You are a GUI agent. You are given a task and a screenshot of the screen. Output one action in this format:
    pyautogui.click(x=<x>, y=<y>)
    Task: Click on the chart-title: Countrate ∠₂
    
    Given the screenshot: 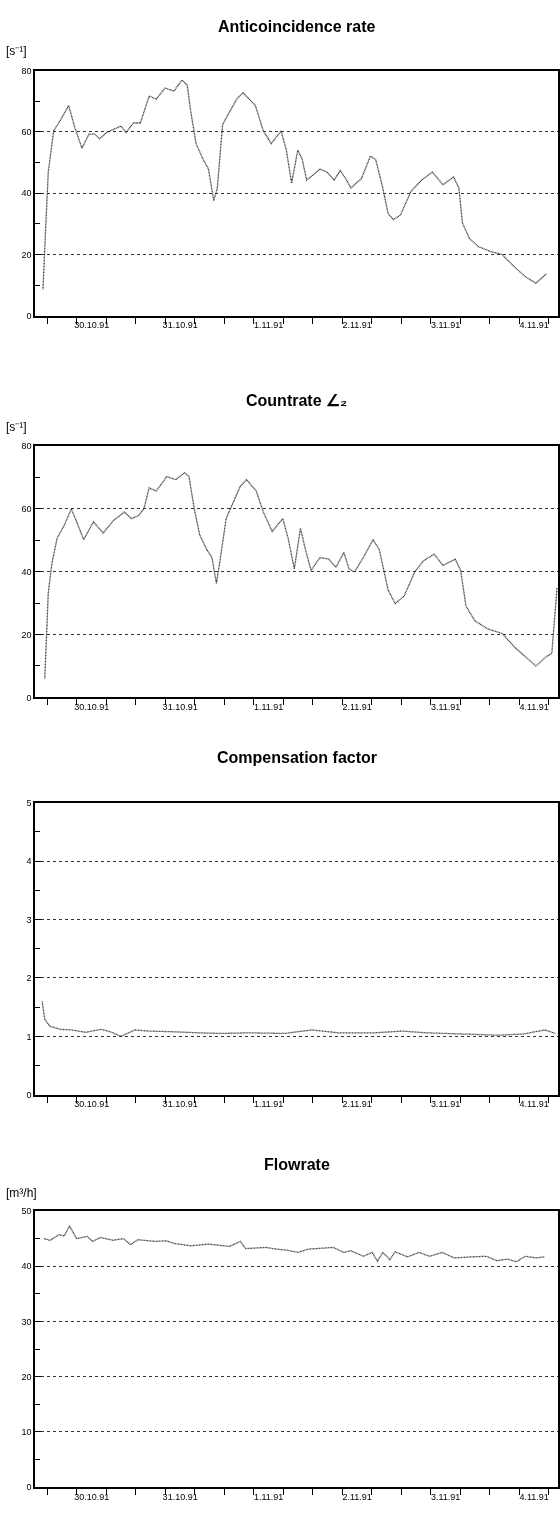 What is the action you would take?
    pyautogui.click(x=297, y=400)
    